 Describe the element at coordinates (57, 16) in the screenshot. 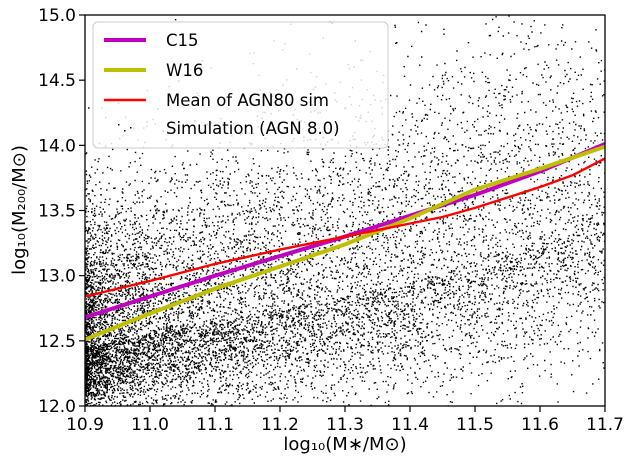

I see `y-tick-label: 15.0` at that location.